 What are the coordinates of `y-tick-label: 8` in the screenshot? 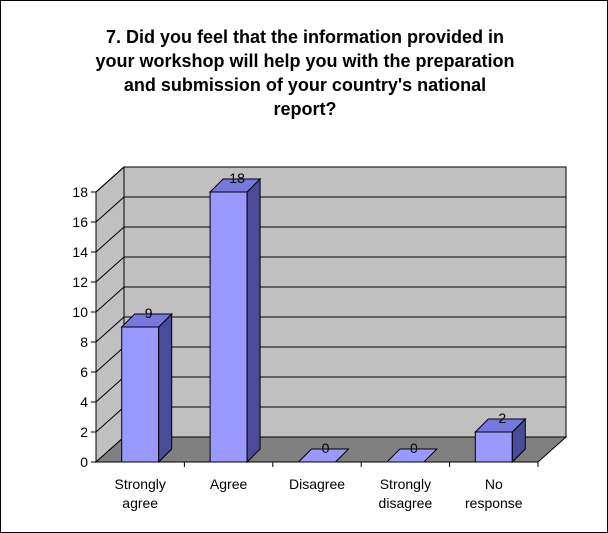 It's located at (84, 342).